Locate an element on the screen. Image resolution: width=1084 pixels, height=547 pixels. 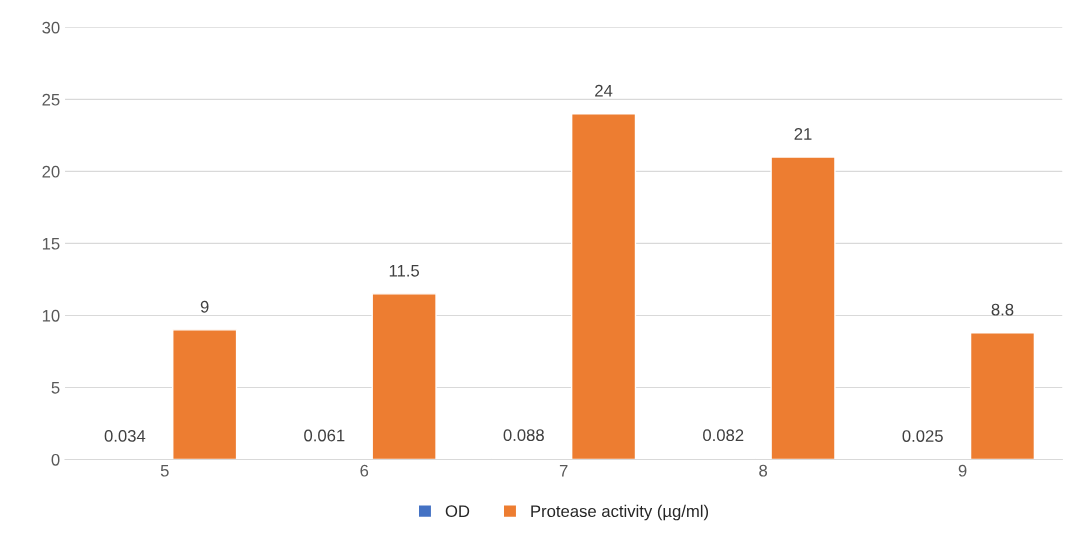
data-label: 0.082 is located at coordinates (723, 435).